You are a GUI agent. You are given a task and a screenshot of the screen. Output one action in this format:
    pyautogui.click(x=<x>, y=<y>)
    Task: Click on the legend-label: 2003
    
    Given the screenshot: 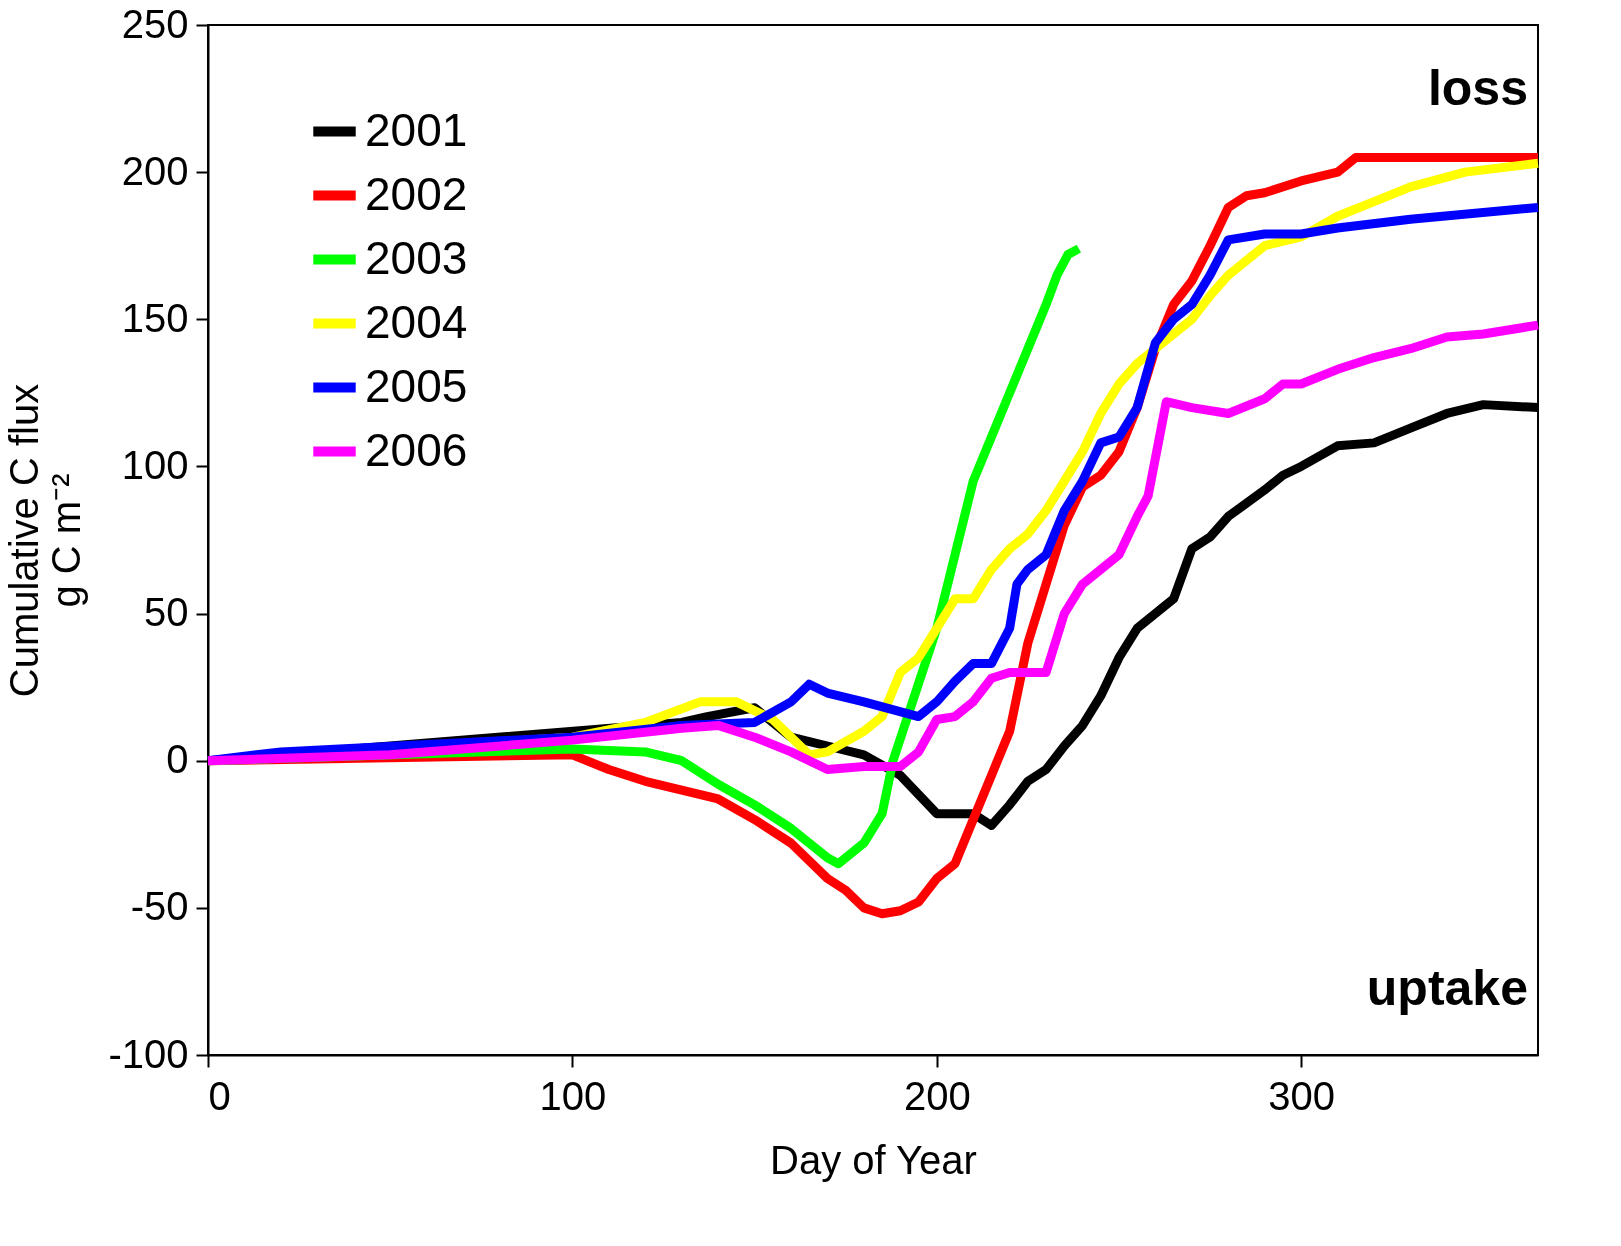 What is the action you would take?
    pyautogui.click(x=416, y=257)
    